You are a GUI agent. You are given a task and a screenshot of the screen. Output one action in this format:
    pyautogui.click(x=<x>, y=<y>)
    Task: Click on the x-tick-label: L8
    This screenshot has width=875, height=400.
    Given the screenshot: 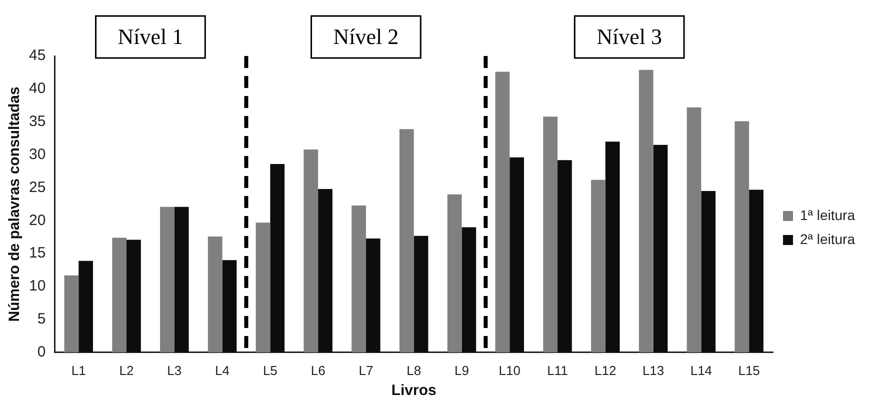 What is the action you would take?
    pyautogui.click(x=414, y=370)
    